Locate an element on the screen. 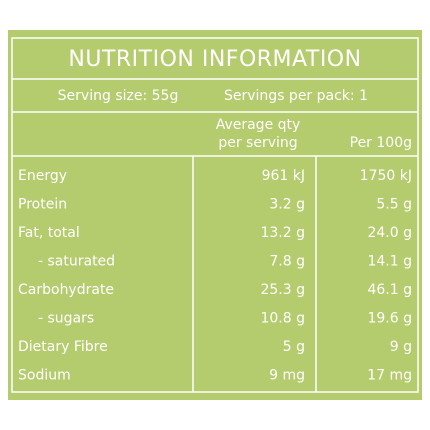  per-100g: 14.1 g is located at coordinates (389, 262).